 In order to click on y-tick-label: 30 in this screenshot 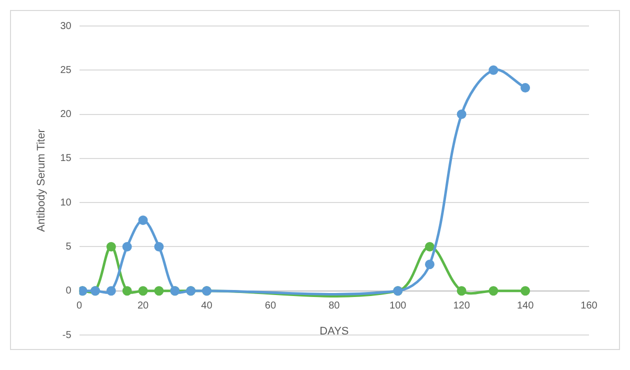, I will do `click(66, 26)`.